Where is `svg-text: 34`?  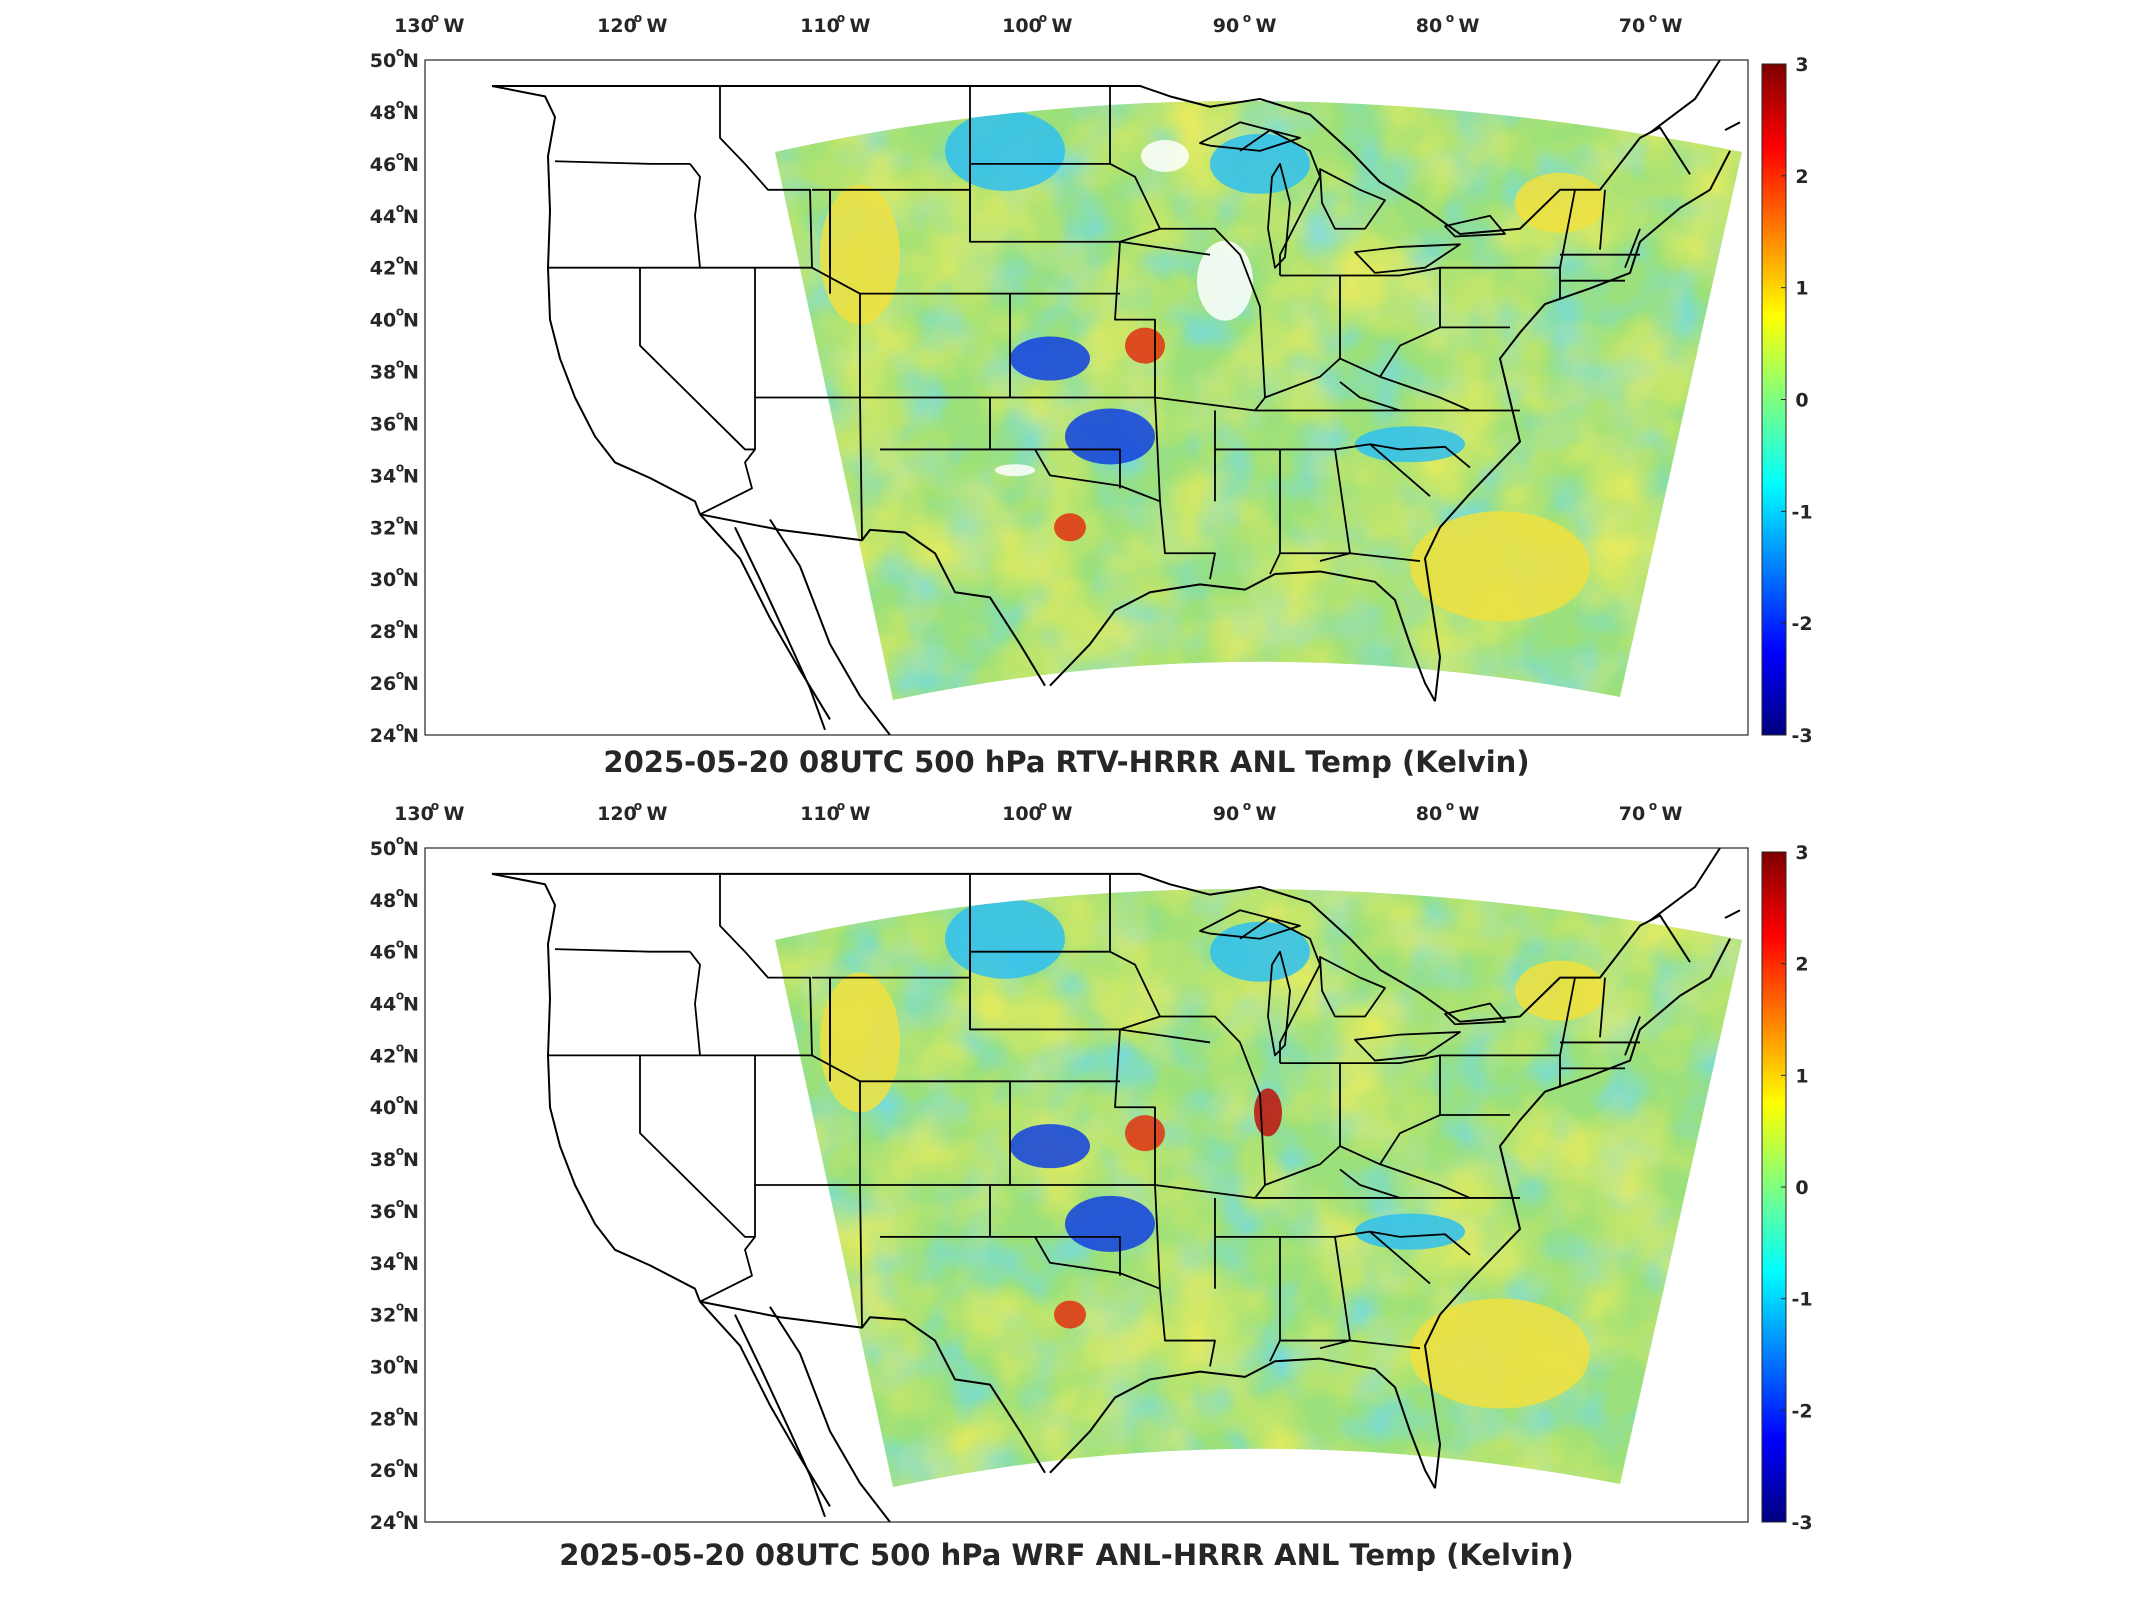
svg-text: 34 is located at coordinates (383, 1264).